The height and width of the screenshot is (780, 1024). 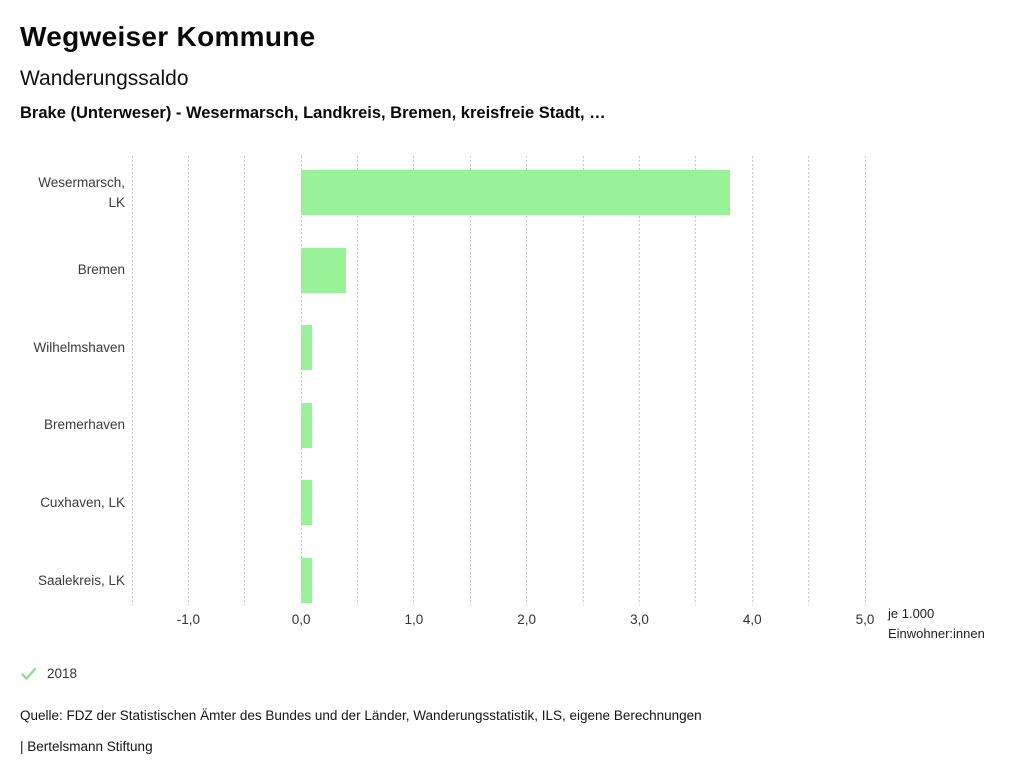 I want to click on x-tick-label: 1,0, so click(x=414, y=619).